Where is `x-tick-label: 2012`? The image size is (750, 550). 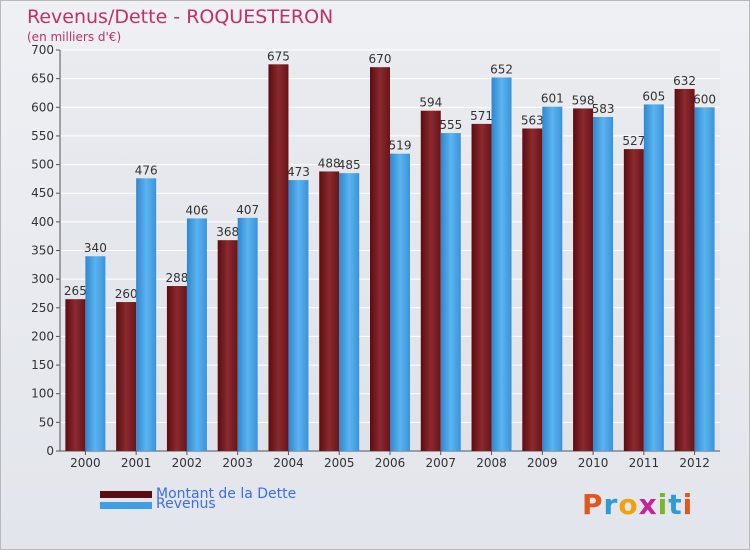 x-tick-label: 2012 is located at coordinates (694, 463).